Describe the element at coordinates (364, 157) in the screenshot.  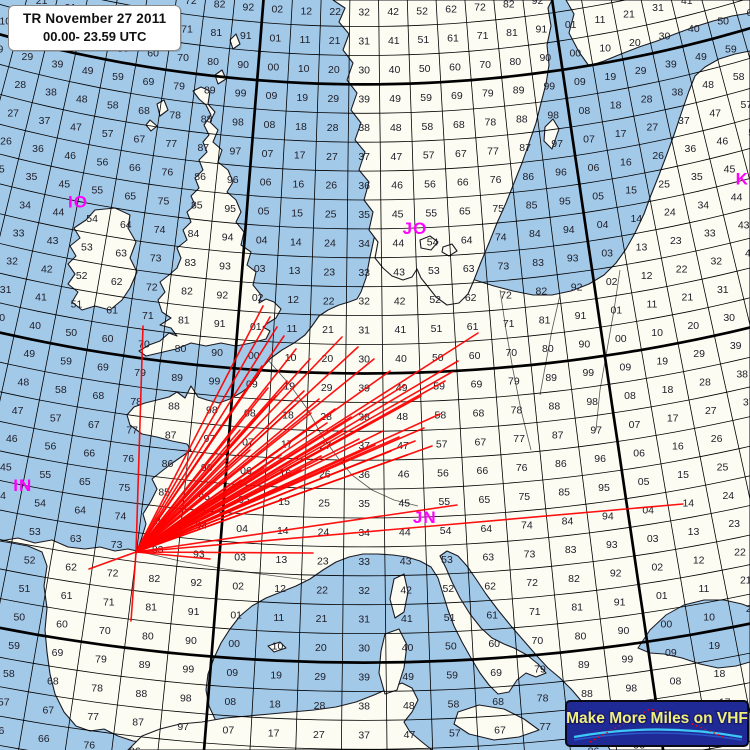
I see `grid-square-number: 37` at that location.